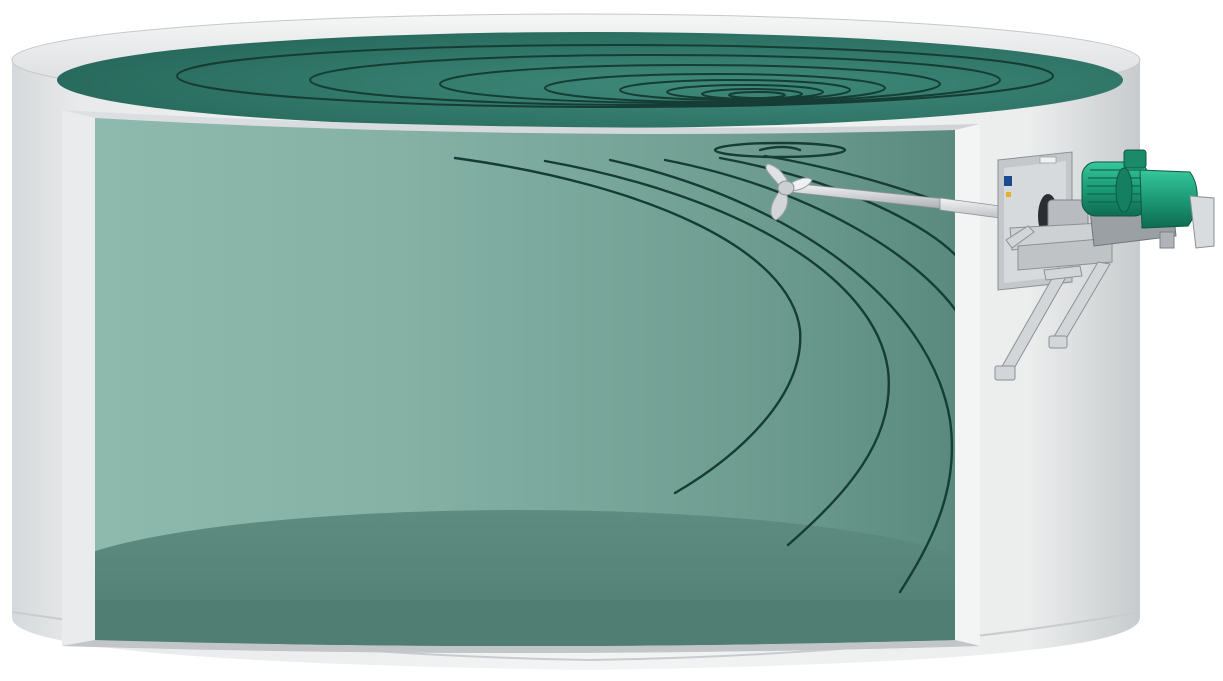 This screenshot has width=1223, height=681. I want to click on geared-motor, so click(1148, 199).